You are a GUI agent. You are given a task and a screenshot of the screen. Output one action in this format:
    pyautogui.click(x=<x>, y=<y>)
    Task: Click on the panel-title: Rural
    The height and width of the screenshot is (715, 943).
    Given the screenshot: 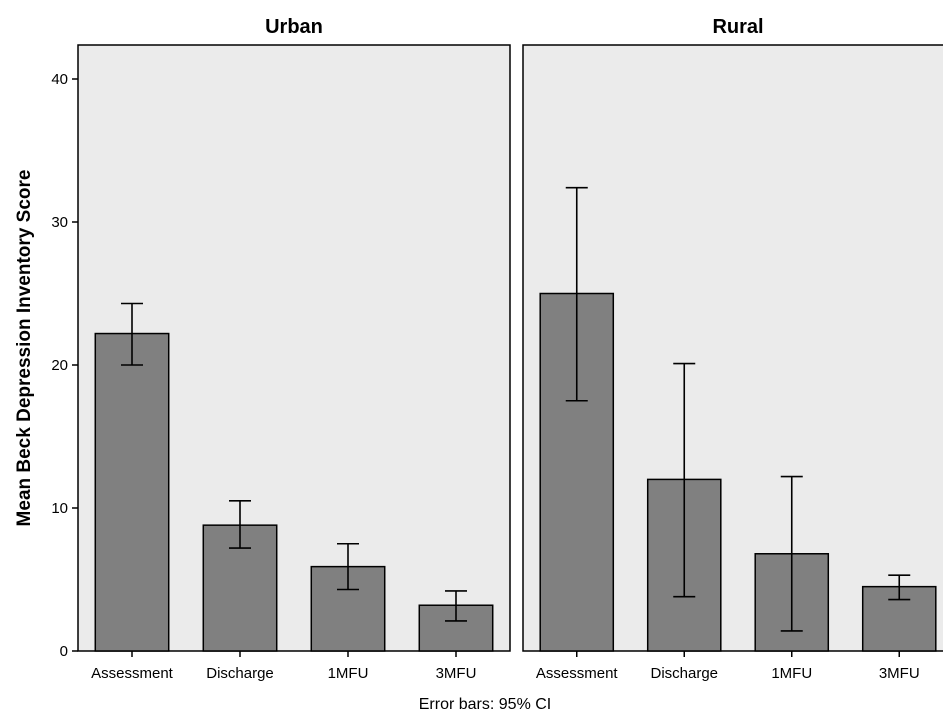 What is the action you would take?
    pyautogui.click(x=737, y=27)
    